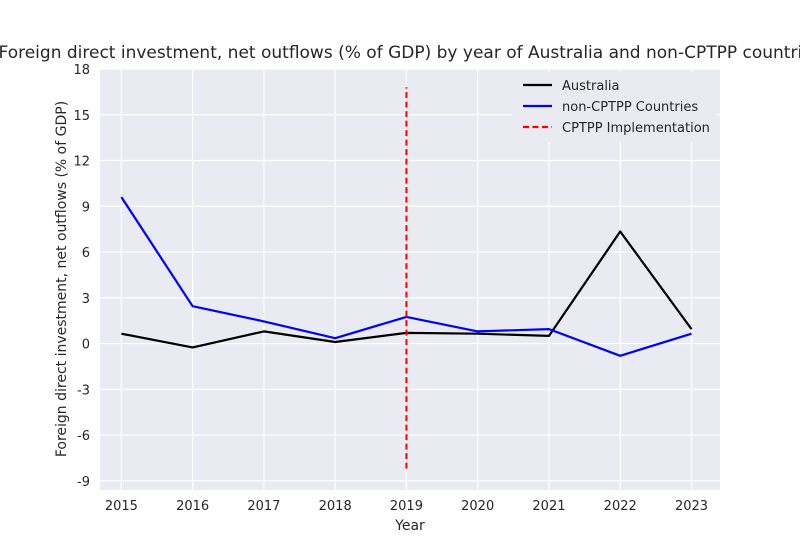  What do you see at coordinates (86, 253) in the screenshot?
I see `y-tick-label: 6` at bounding box center [86, 253].